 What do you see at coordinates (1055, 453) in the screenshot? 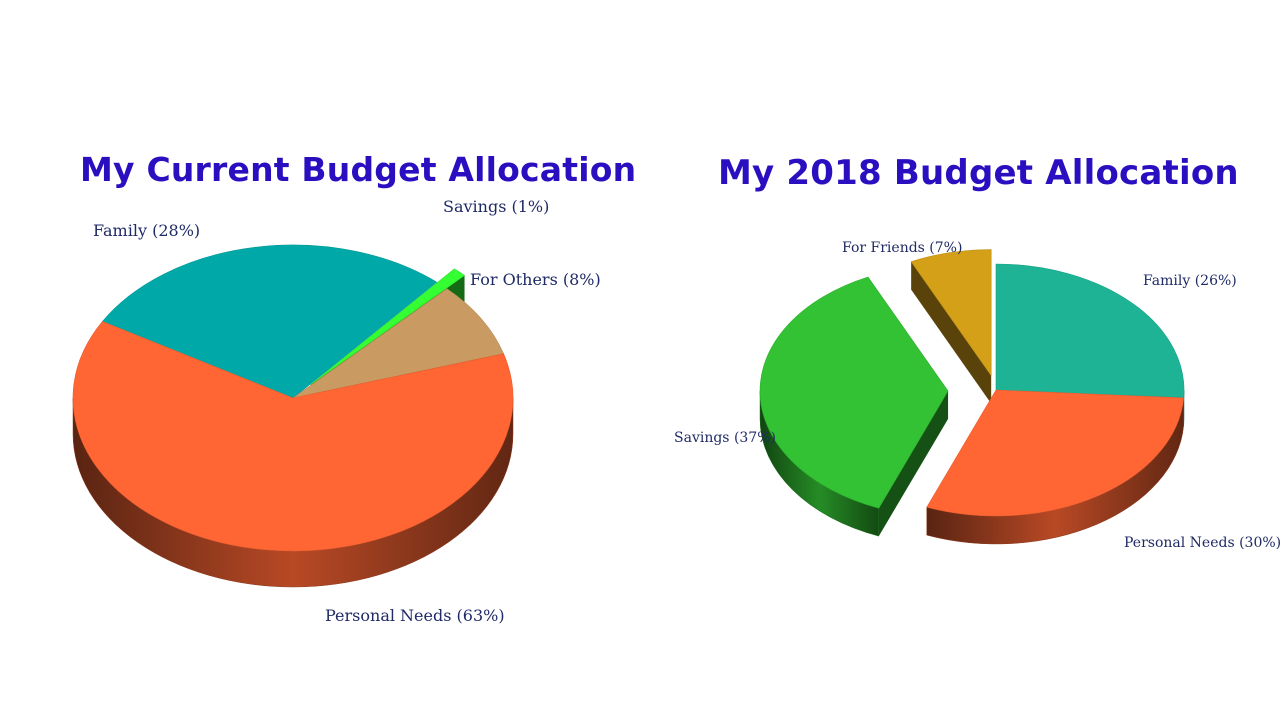
I see `y2018-slice-personal-needs` at bounding box center [1055, 453].